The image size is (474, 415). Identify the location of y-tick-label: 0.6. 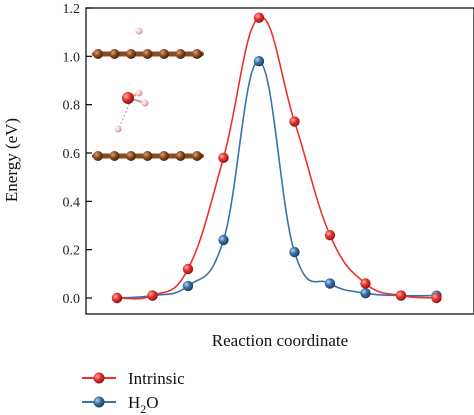
(72, 154).